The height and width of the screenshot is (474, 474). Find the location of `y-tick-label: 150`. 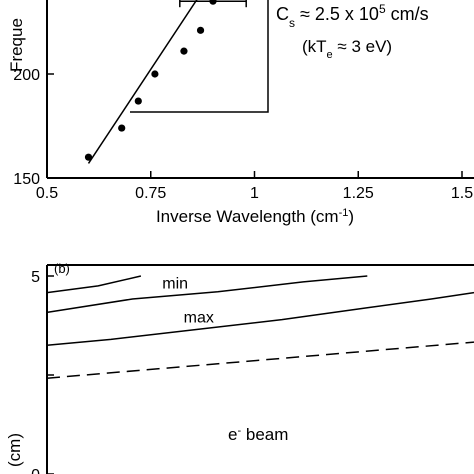

y-tick-label: 150 is located at coordinates (26, 179).